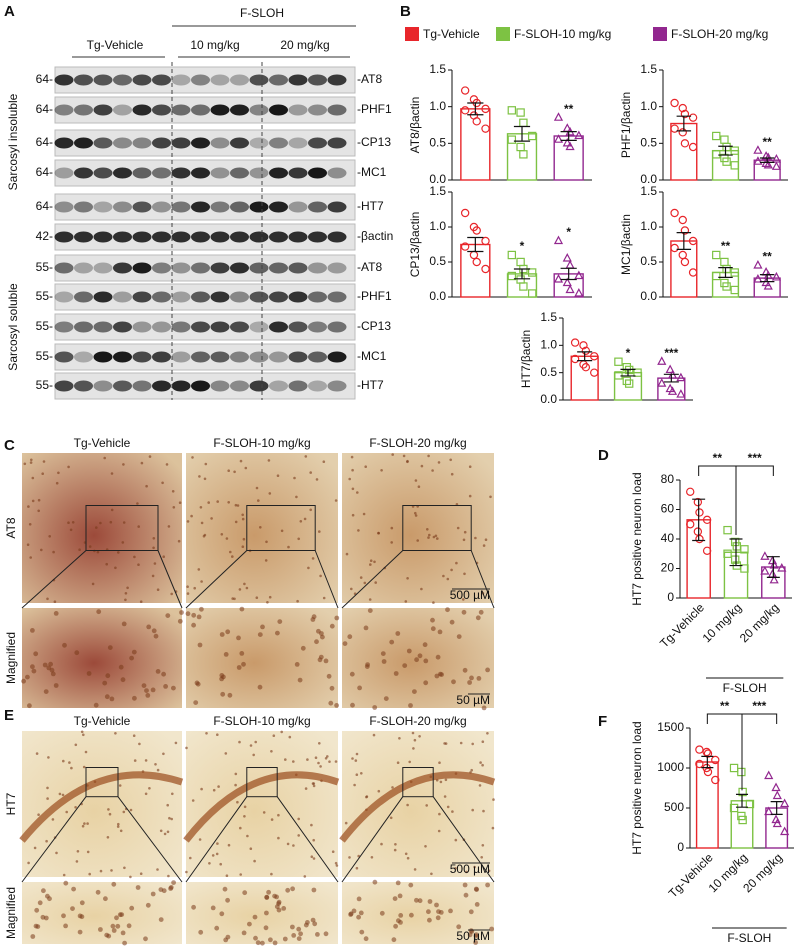  I want to click on fraction-label: Sarcosyl soluble, so click(13, 327).